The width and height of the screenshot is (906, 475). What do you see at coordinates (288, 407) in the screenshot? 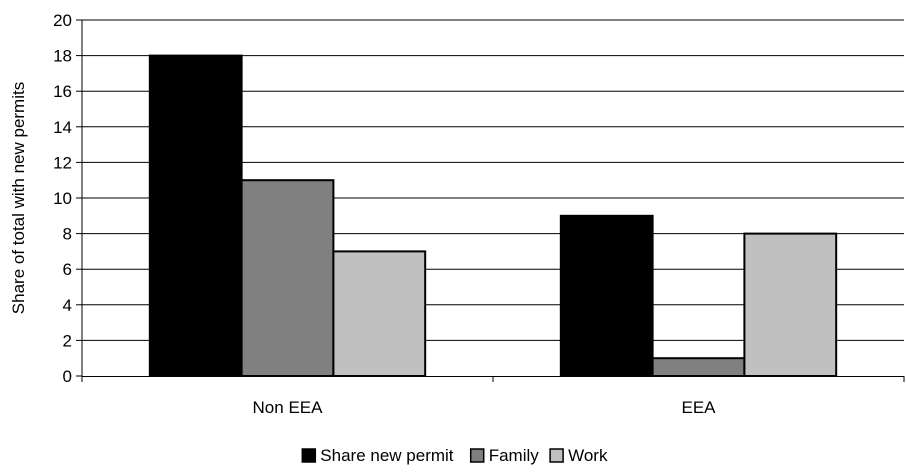
I see `x-category-label: Non EEA` at bounding box center [288, 407].